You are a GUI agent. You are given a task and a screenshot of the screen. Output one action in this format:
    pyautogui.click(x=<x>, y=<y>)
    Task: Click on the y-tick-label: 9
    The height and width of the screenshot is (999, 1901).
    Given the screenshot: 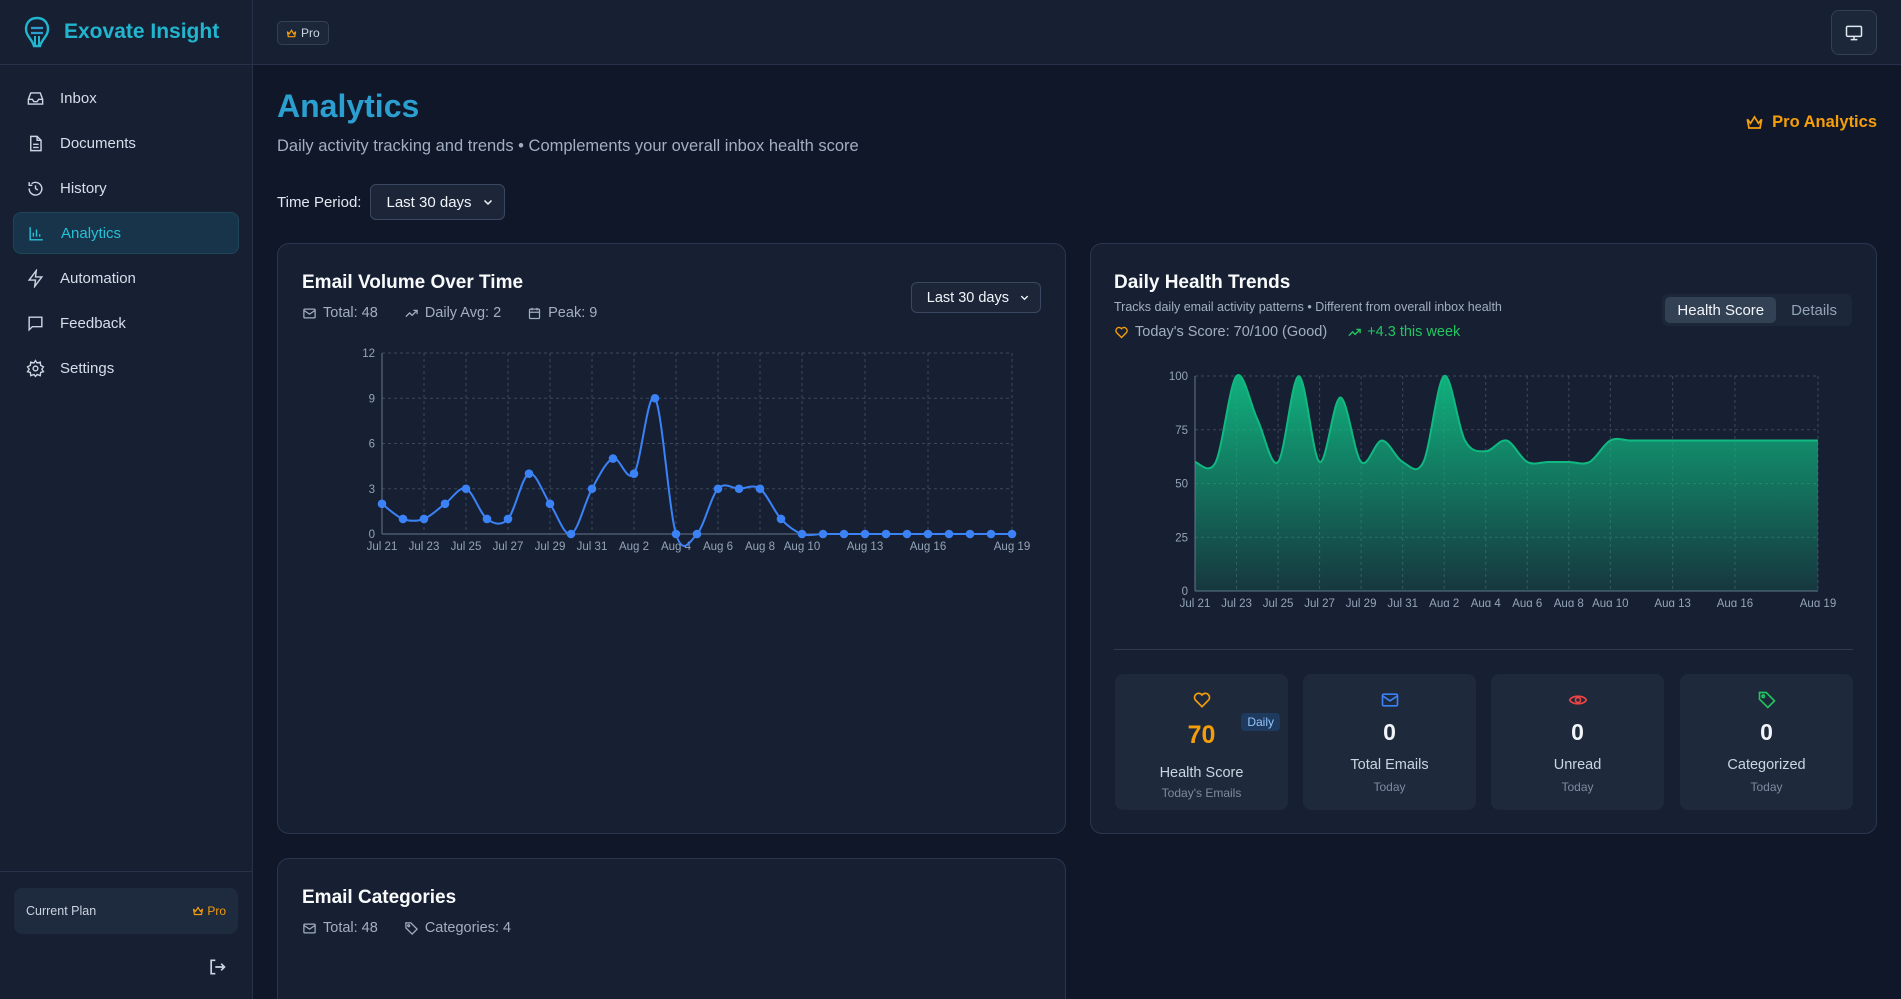 What is the action you would take?
    pyautogui.click(x=372, y=399)
    